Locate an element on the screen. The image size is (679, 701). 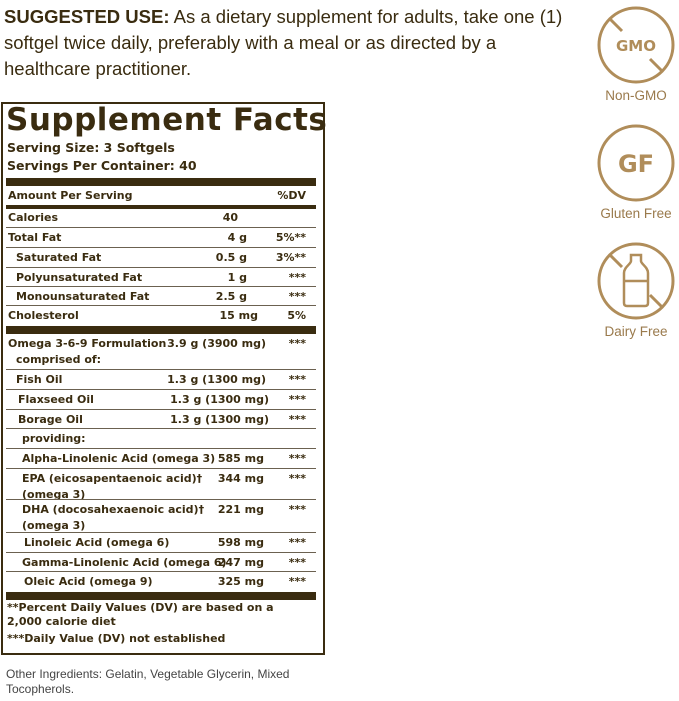
nutrient-name: Total Fat is located at coordinates (35, 237).